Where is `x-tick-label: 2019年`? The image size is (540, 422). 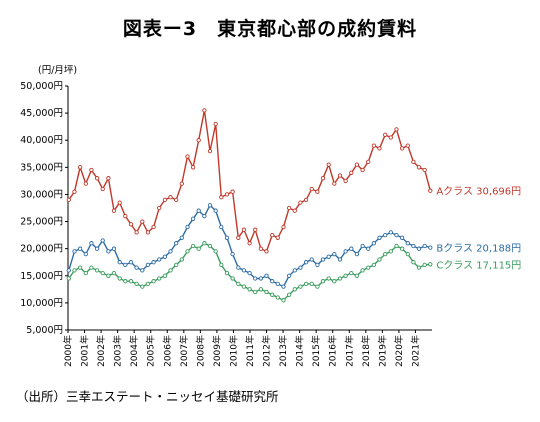
x-tick-label: 2019年 is located at coordinates (382, 351).